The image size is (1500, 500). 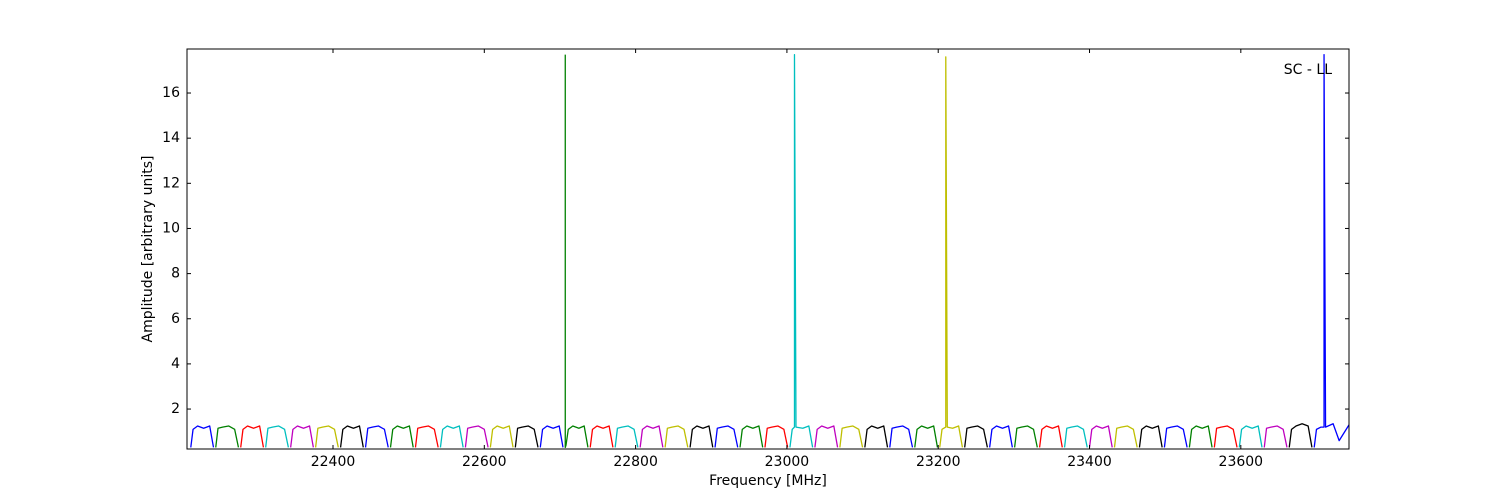 I want to click on x-tick-label: 23000, so click(x=787, y=462).